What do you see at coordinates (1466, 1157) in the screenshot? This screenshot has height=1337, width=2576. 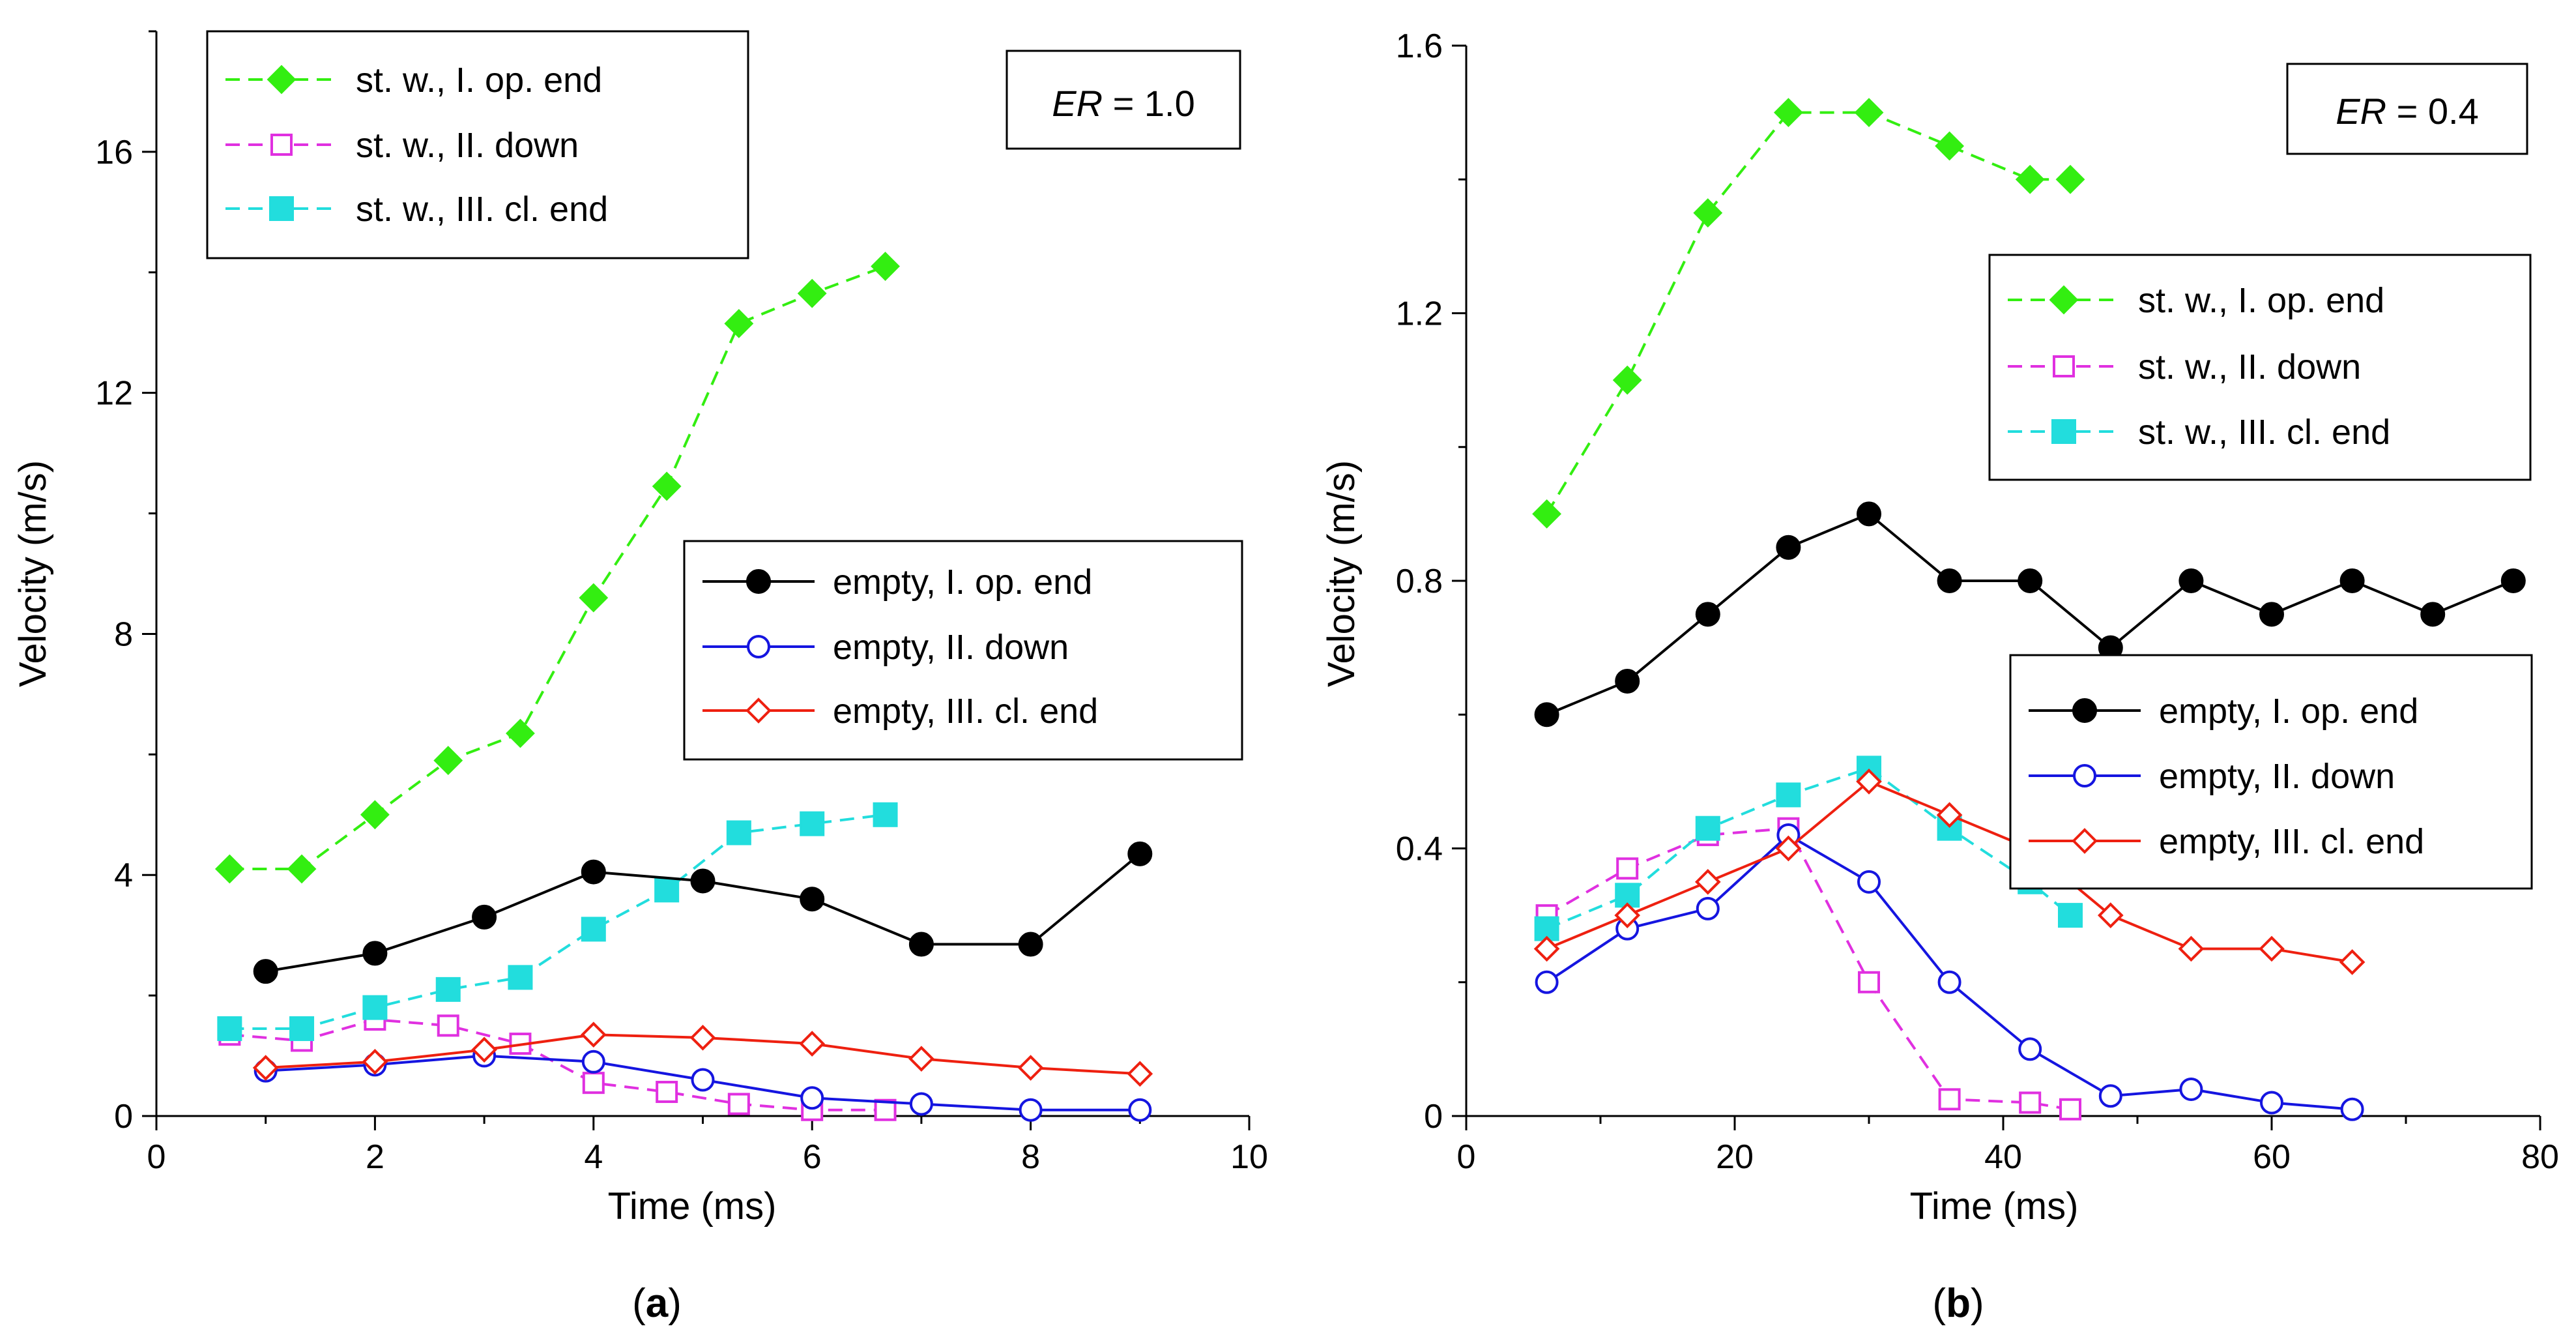 I see `x-tick-label: 0` at bounding box center [1466, 1157].